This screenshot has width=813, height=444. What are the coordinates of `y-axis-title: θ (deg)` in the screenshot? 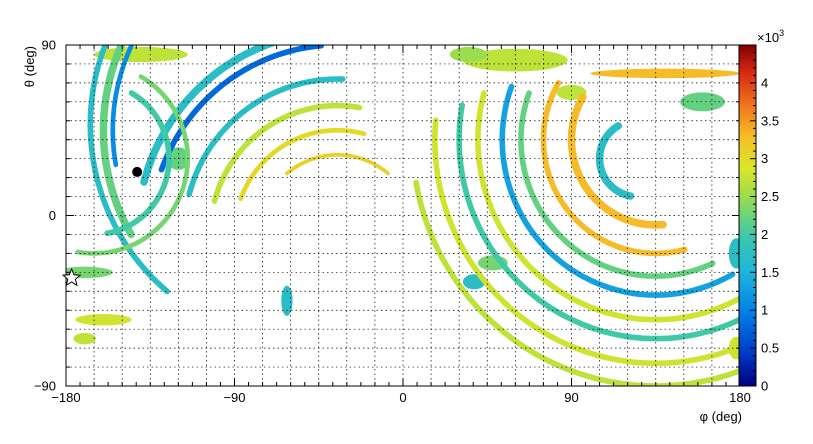 It's located at (29, 66).